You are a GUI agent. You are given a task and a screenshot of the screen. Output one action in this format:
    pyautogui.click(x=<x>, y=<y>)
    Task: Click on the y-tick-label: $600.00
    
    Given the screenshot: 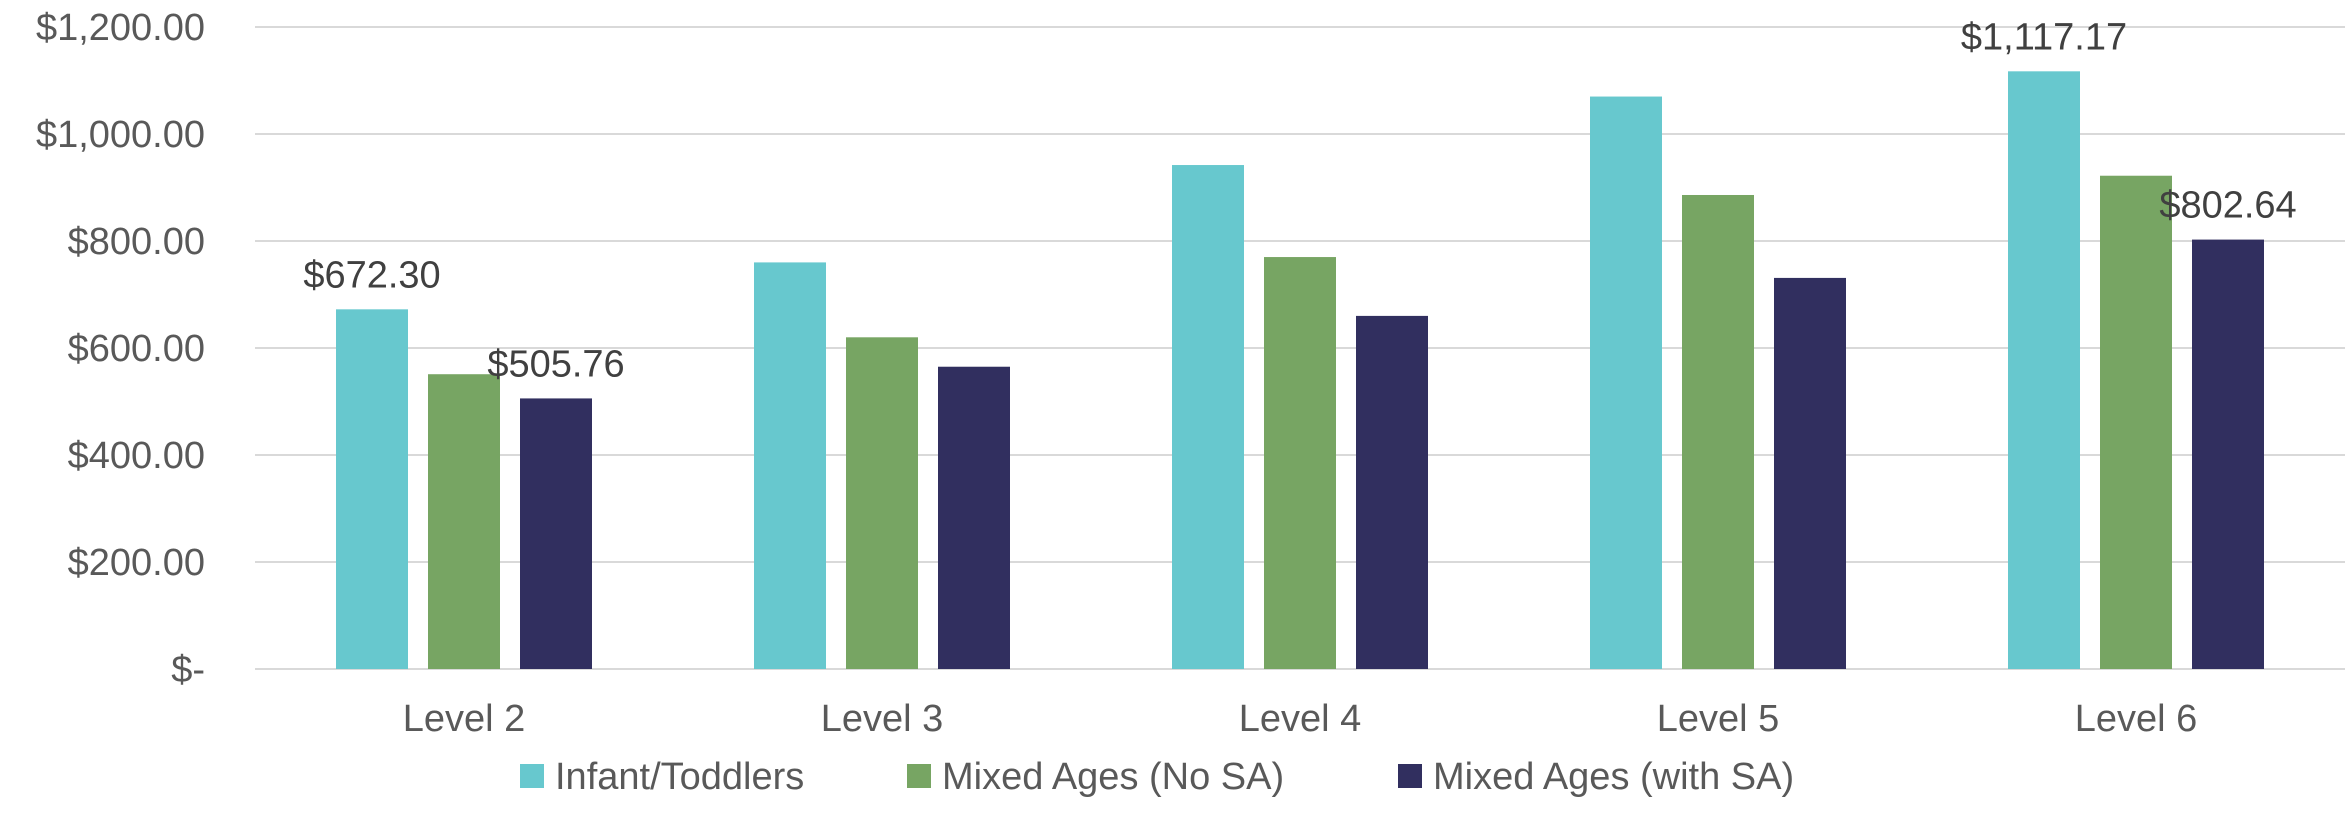 What is the action you would take?
    pyautogui.click(x=136, y=349)
    